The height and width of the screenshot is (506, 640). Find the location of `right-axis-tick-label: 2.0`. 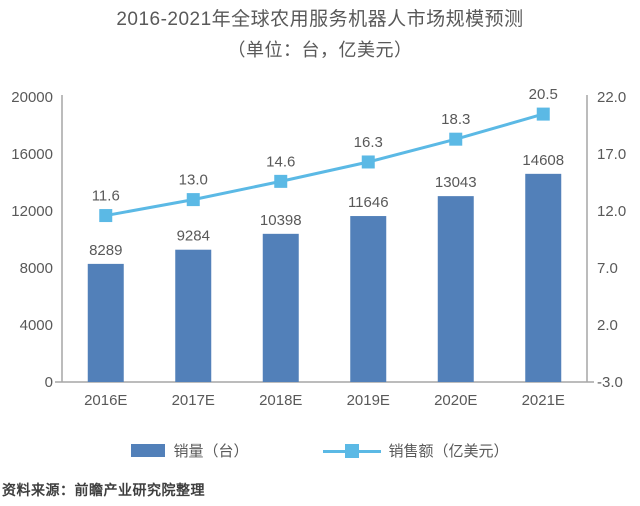

right-axis-tick-label: 2.0 is located at coordinates (607, 325).